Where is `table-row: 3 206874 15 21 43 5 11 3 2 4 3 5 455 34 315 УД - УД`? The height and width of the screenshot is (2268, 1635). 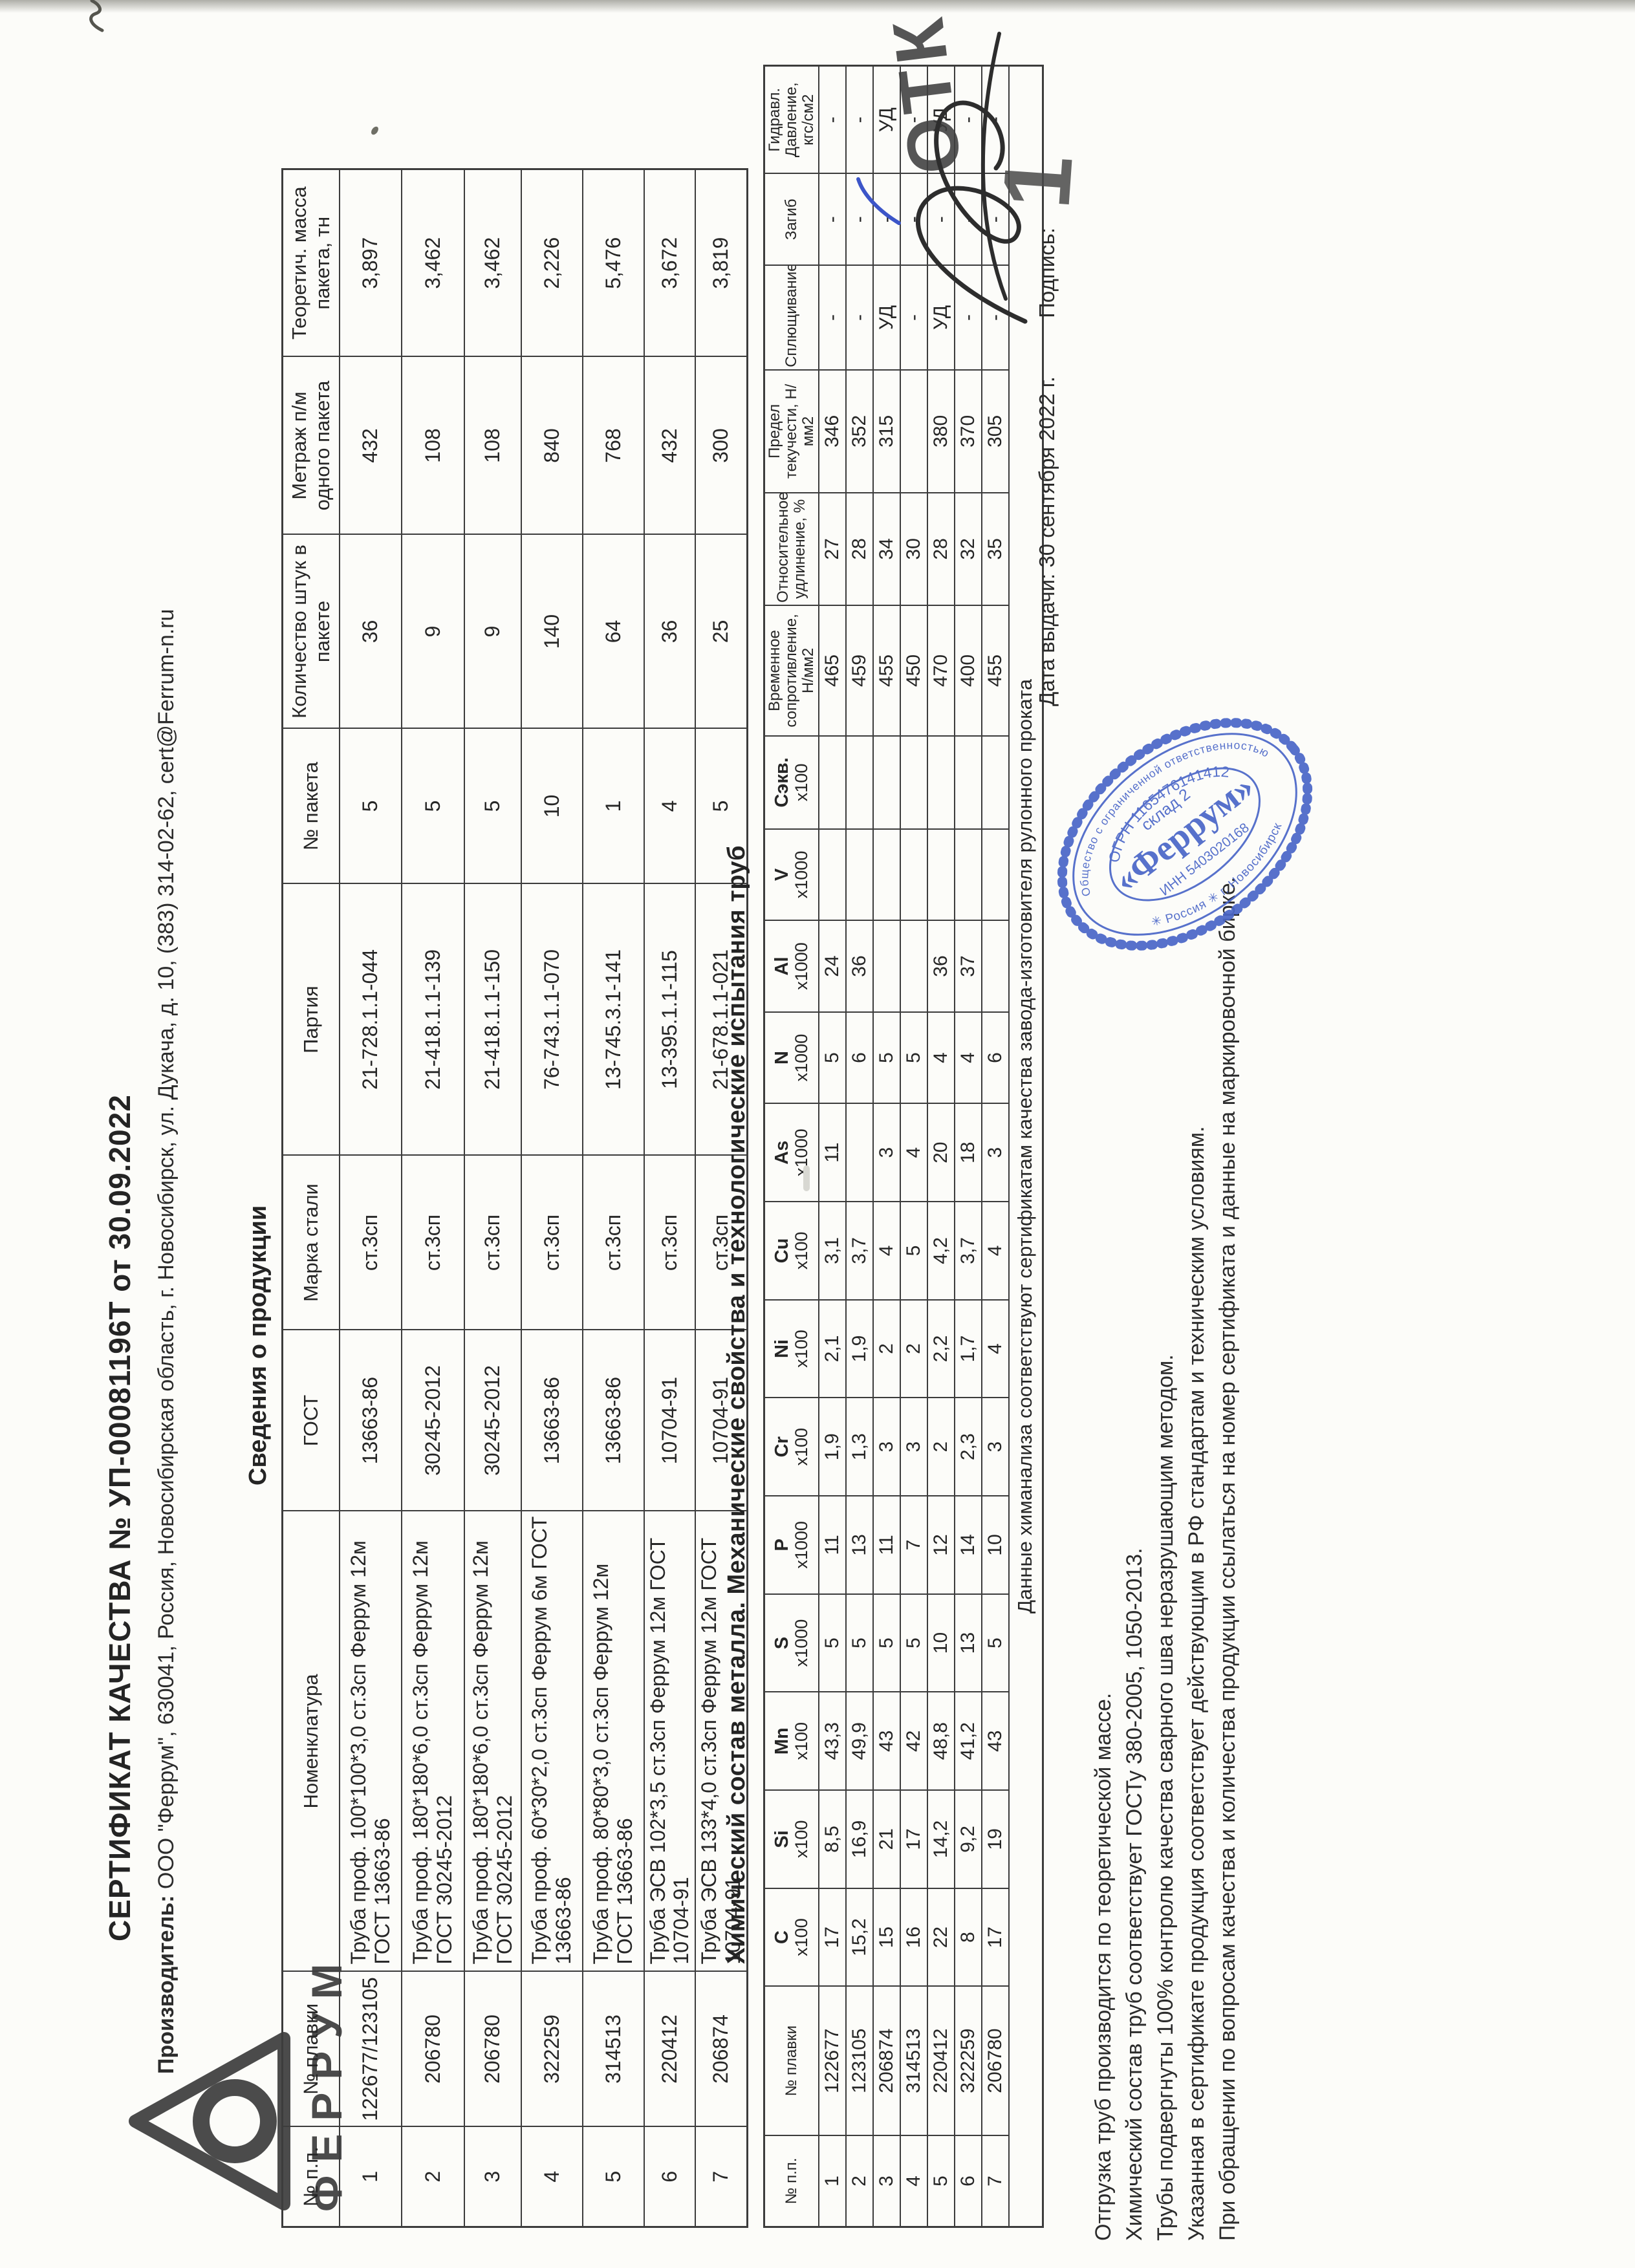
table-row: 3 206874 15 21 43 5 11 3 2 4 3 5 455 34 315 УД - УД is located at coordinates (886, 1146).